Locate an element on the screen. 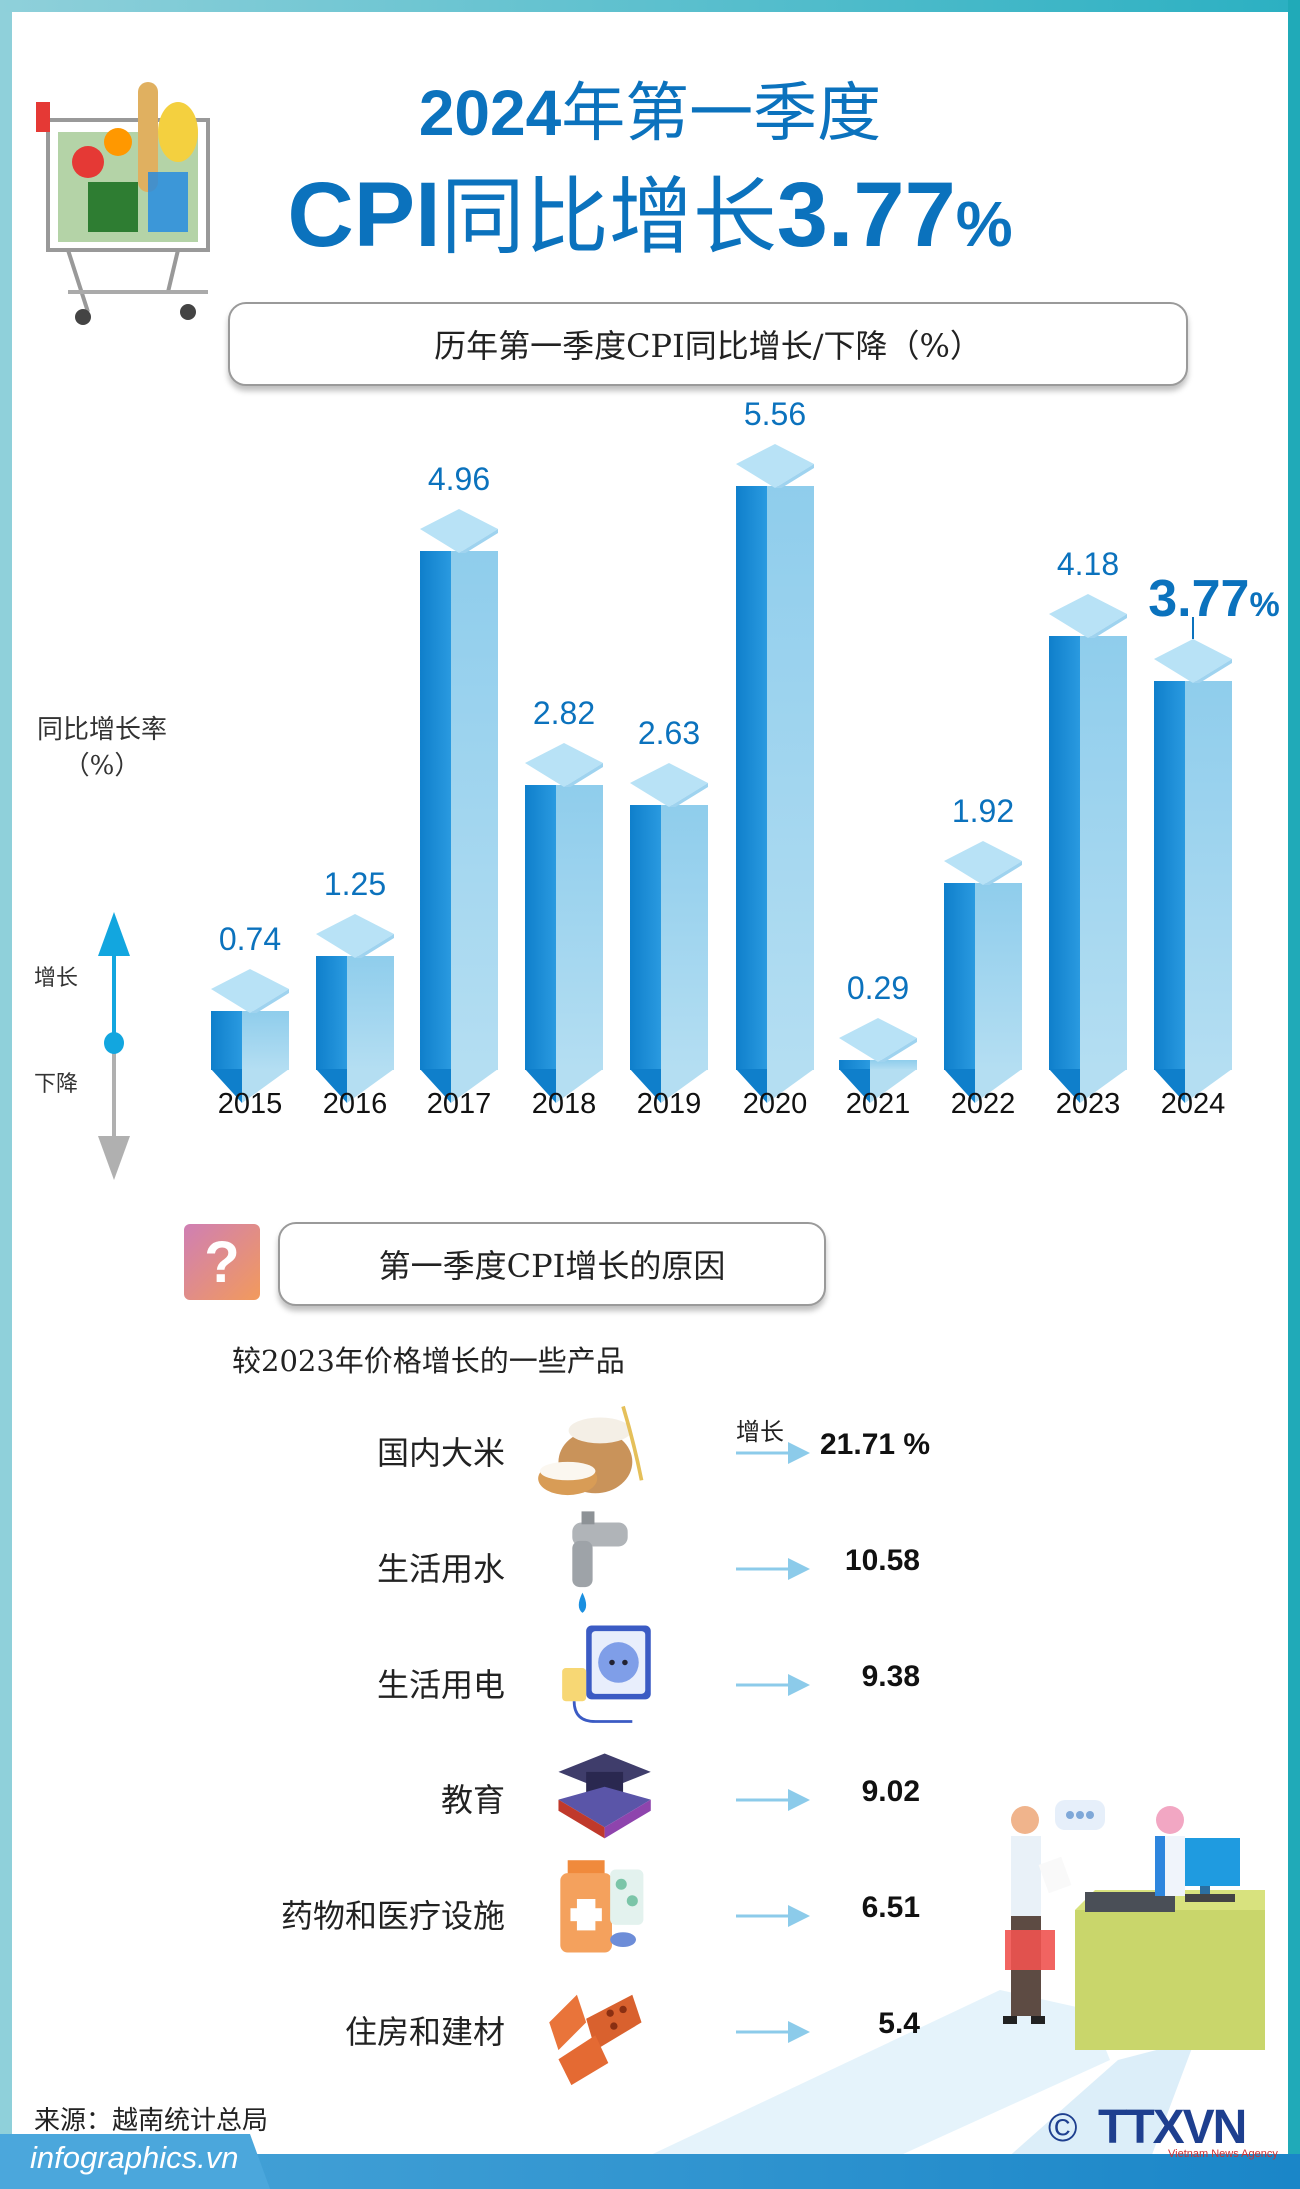  agency-subtitle: Vietnam News Agency is located at coordinates (1223, 2154).